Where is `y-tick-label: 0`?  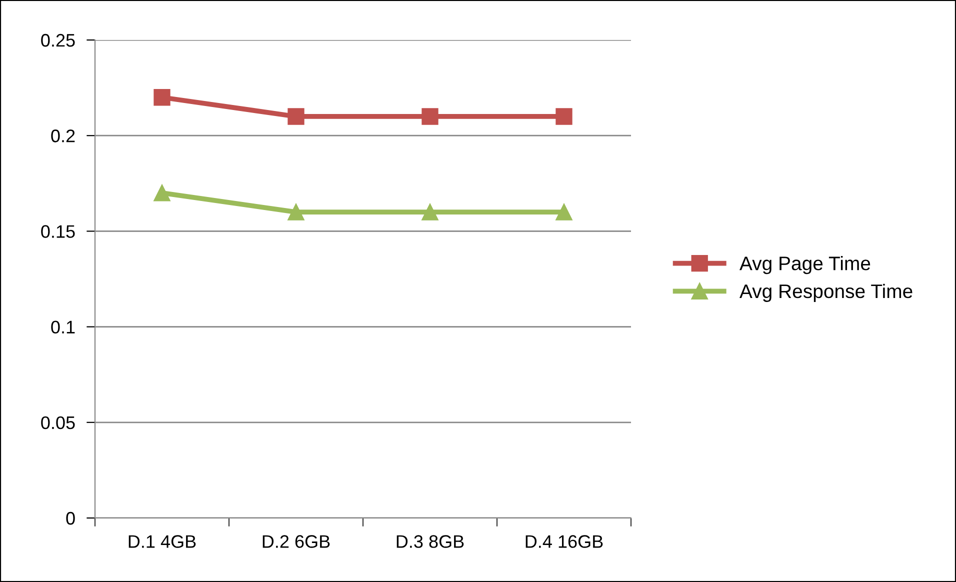
y-tick-label: 0 is located at coordinates (70, 518).